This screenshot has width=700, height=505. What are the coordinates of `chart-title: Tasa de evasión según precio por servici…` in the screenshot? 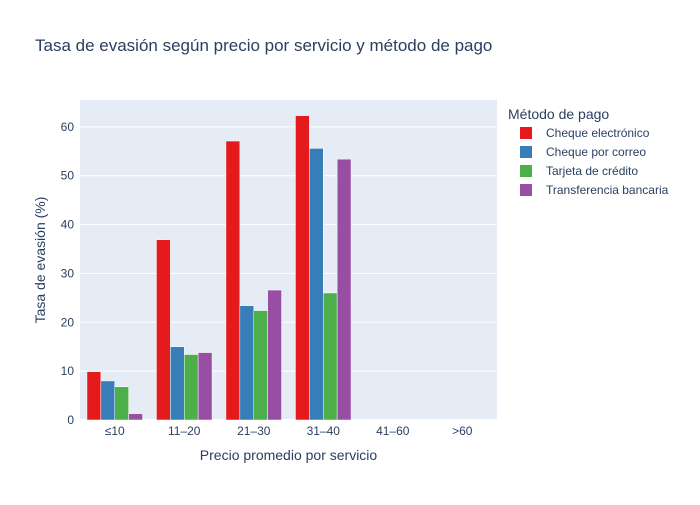 It's located at (263, 45).